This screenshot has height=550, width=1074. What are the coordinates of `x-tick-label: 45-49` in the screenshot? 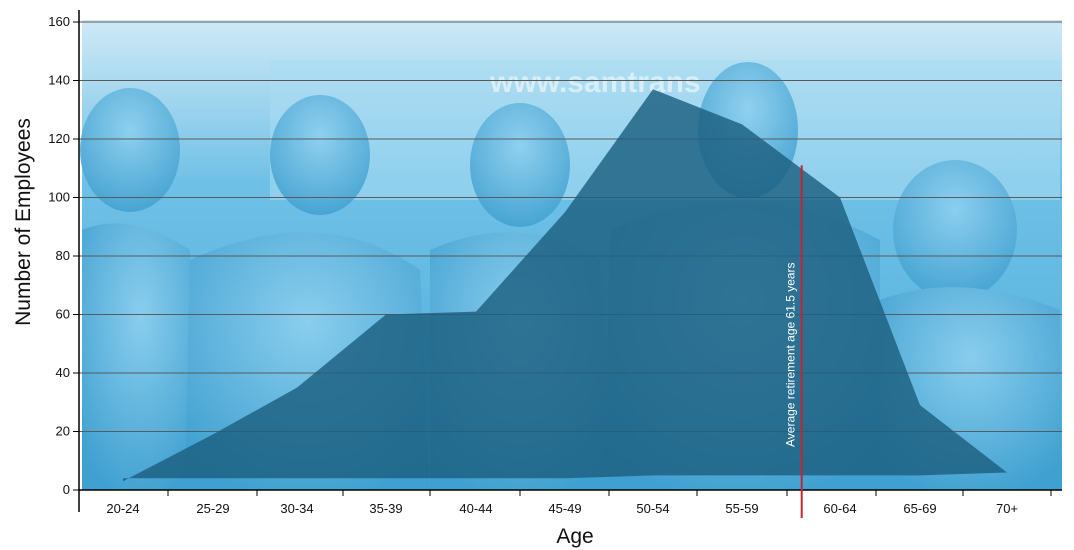 It's located at (564, 508).